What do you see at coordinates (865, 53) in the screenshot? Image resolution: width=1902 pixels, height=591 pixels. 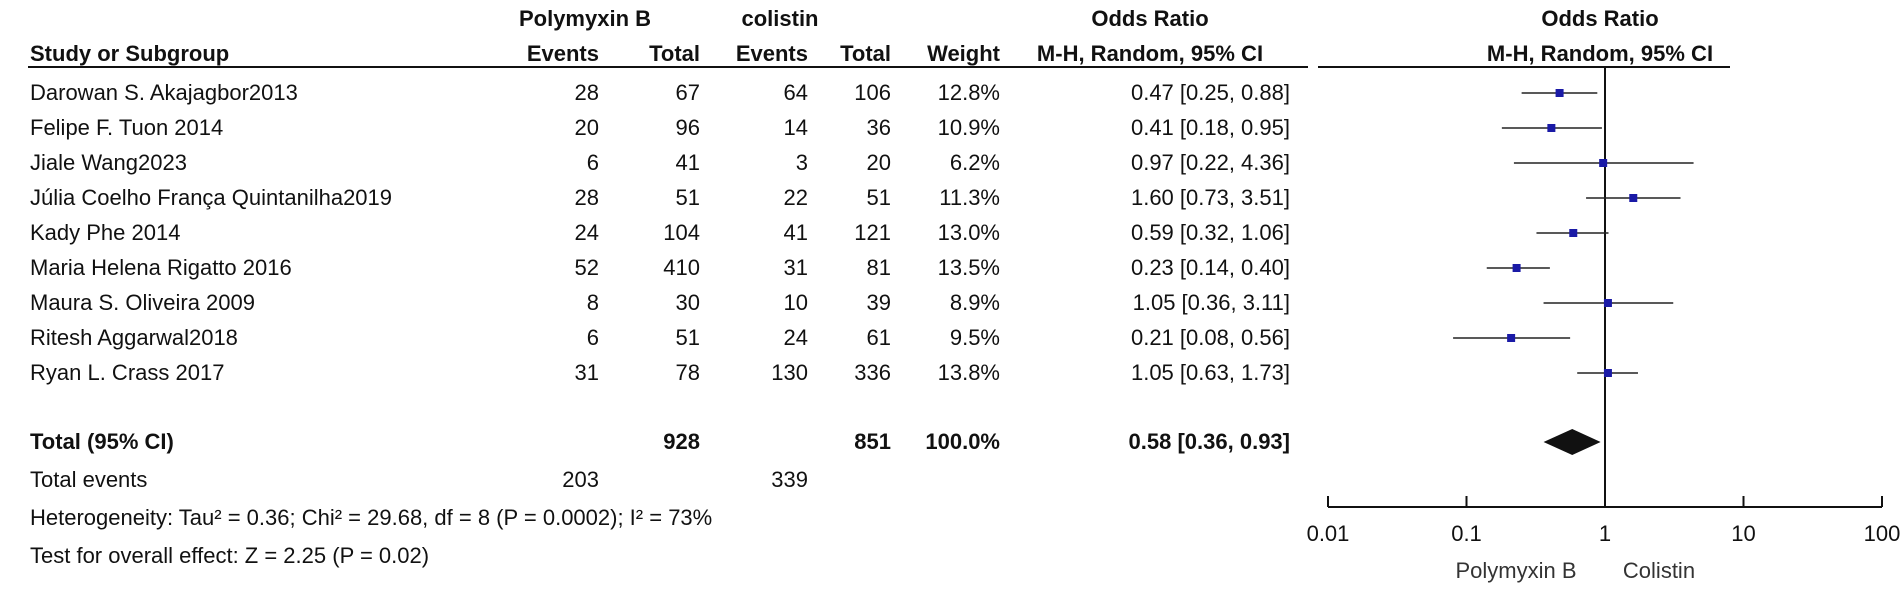 I see `total2-header: Total` at bounding box center [865, 53].